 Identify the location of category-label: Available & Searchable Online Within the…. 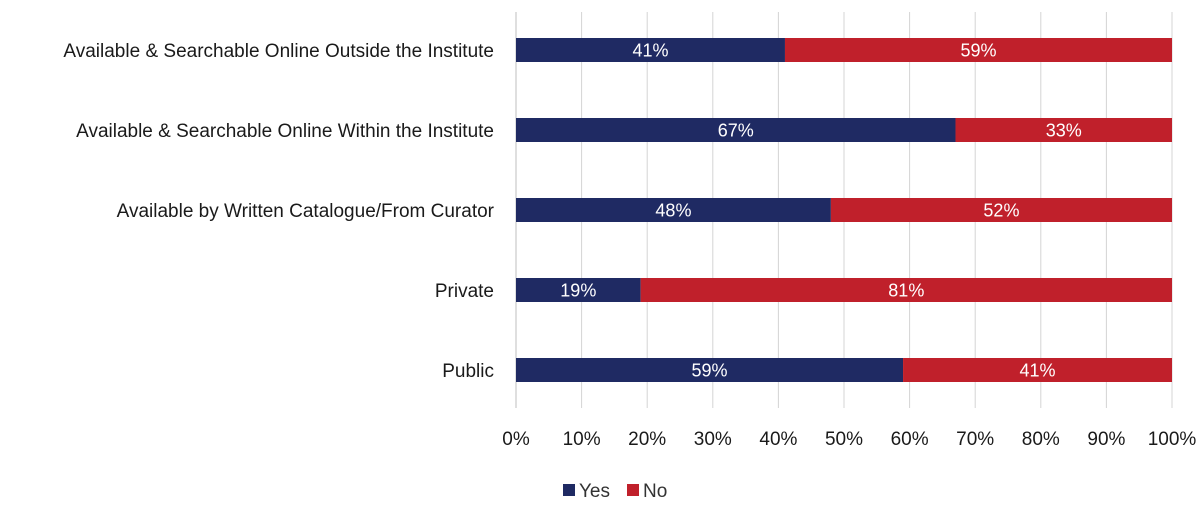
(285, 131).